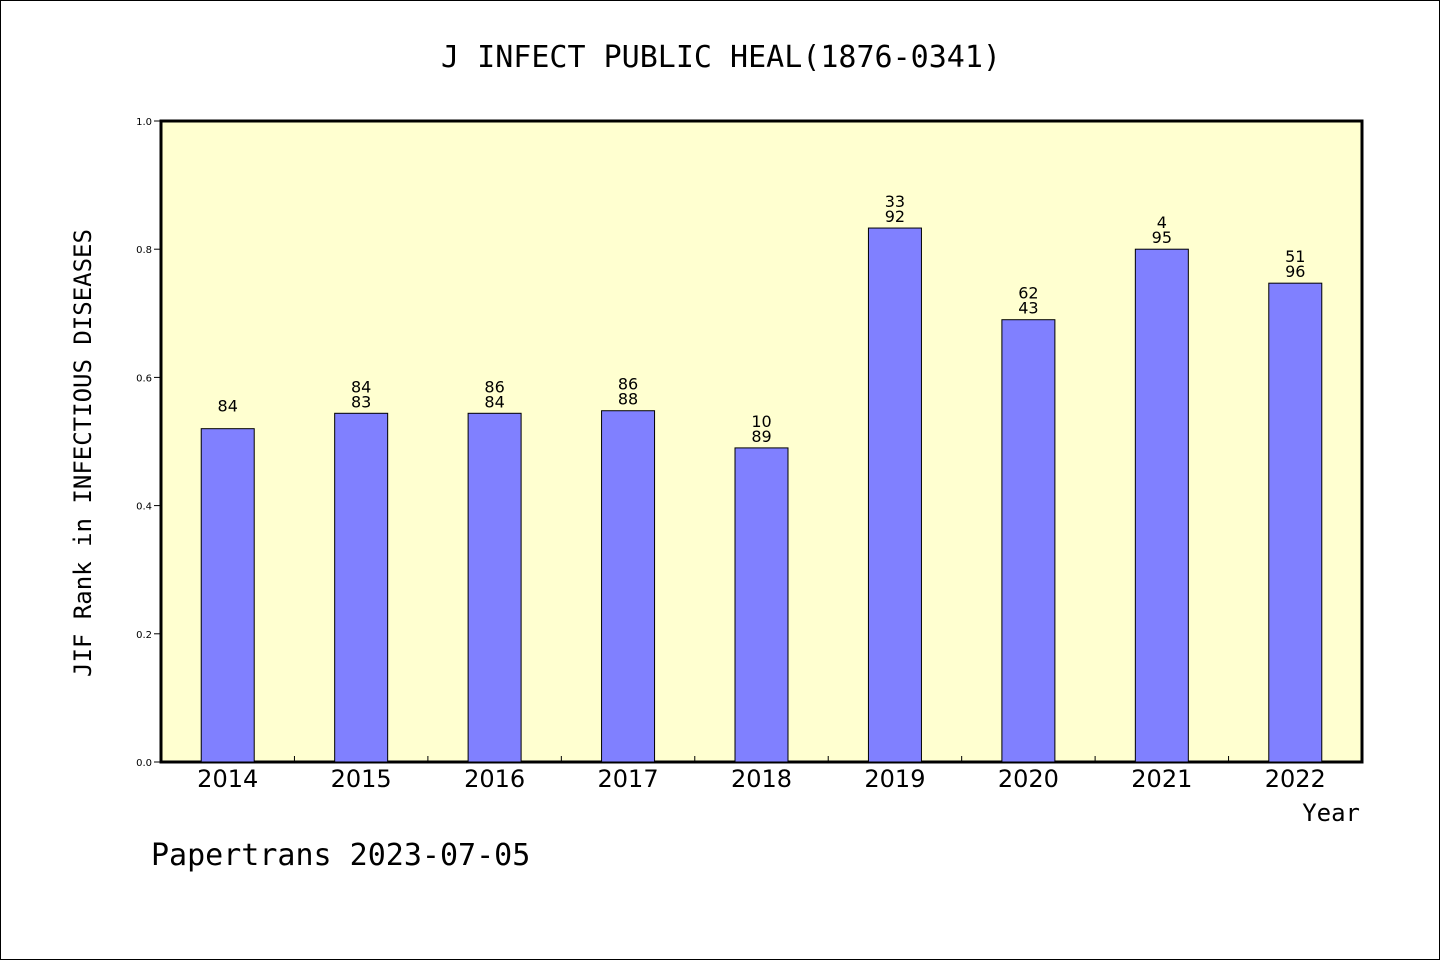 Image resolution: width=1440 pixels, height=961 pixels. Describe the element at coordinates (144, 250) in the screenshot. I see `y-tick-label: 0.8` at that location.